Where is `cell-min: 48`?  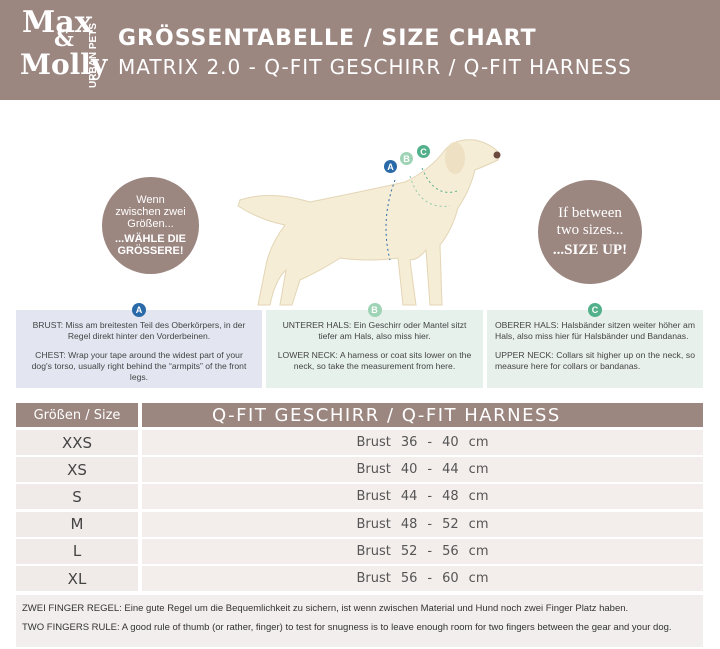 cell-min: 48 is located at coordinates (409, 524).